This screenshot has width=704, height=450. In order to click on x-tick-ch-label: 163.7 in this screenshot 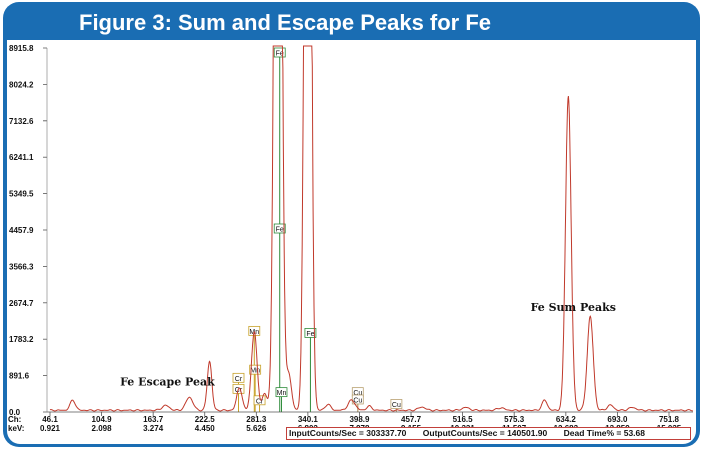, I will do `click(153, 419)`.